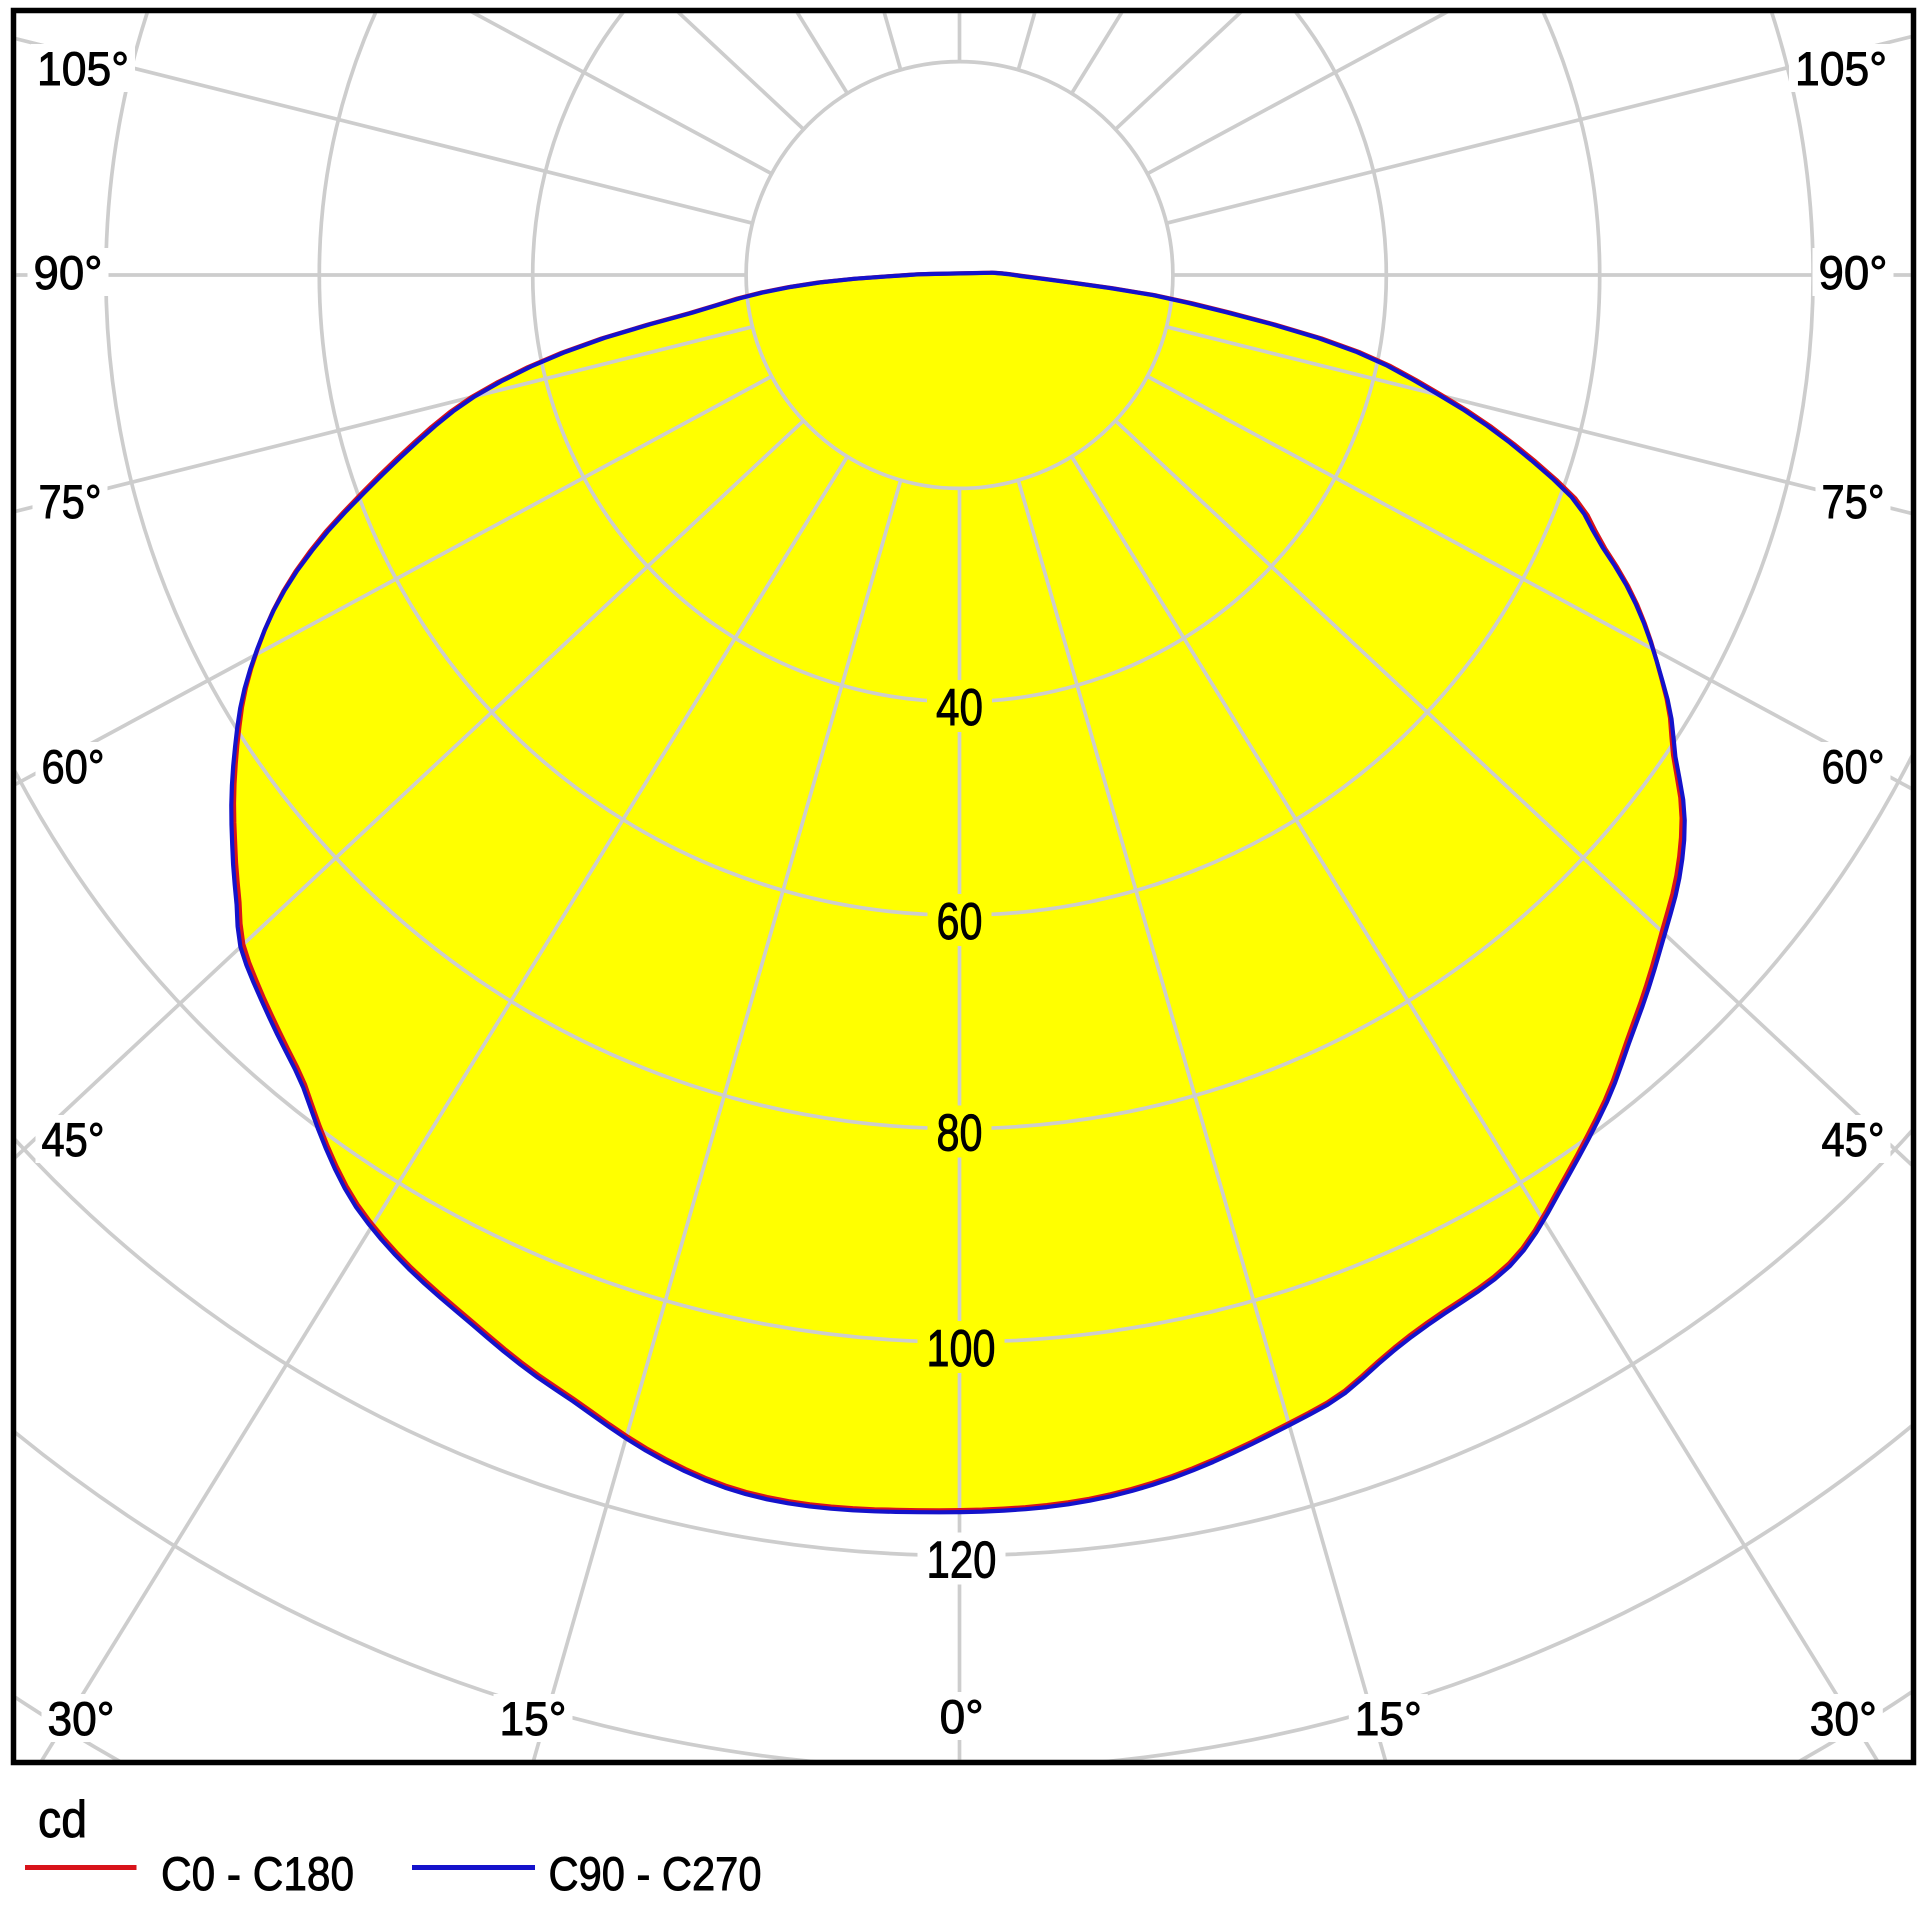 This screenshot has height=1920, width=1920. I want to click on svg-text: 120, so click(962, 1561).